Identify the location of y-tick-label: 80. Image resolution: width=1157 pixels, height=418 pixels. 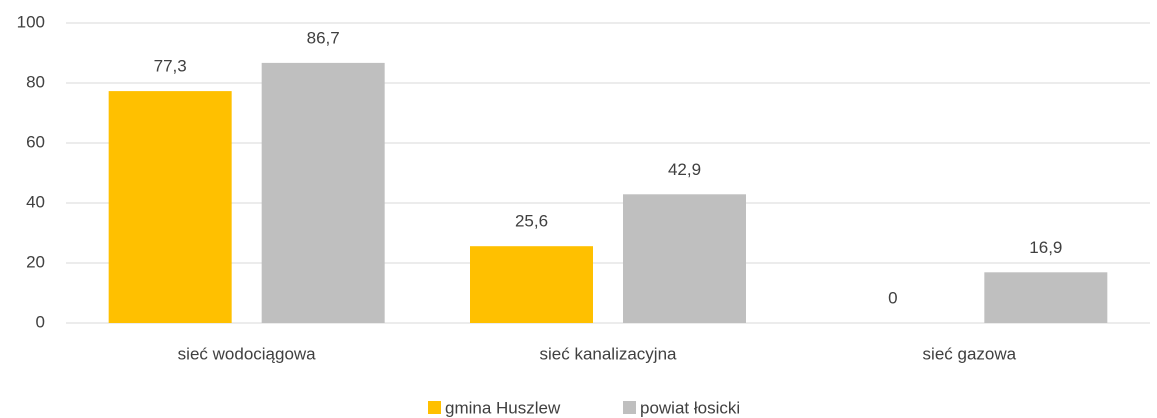
(35, 81).